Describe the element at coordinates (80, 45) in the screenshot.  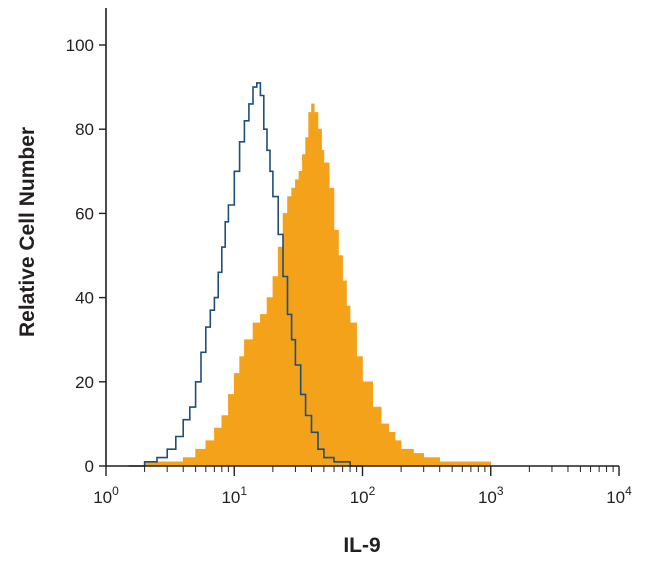
I see `y-tick-label: 100` at that location.